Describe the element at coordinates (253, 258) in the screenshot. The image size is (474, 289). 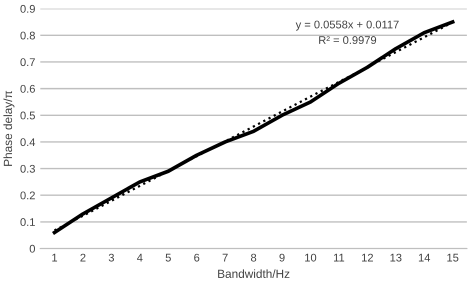
I see `x-tick-label: 8` at that location.